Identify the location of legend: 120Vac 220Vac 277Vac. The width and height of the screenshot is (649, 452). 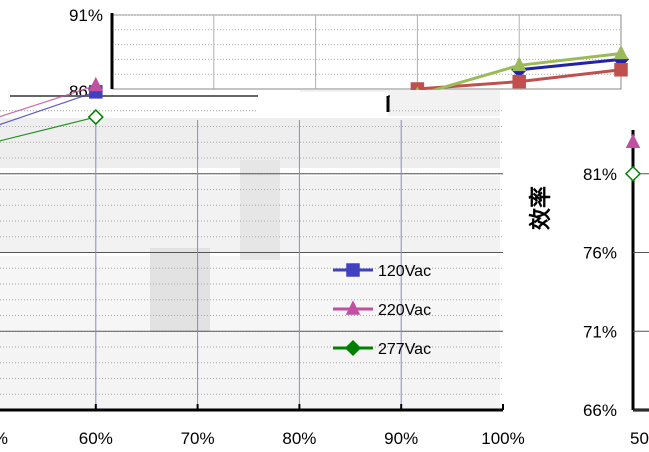
(382, 310).